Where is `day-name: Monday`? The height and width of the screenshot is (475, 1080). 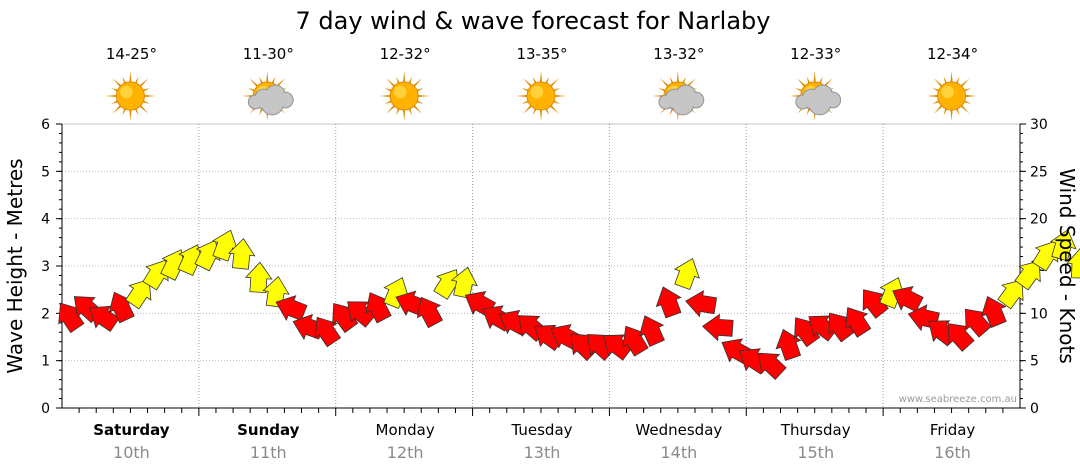
day-name: Monday is located at coordinates (405, 430).